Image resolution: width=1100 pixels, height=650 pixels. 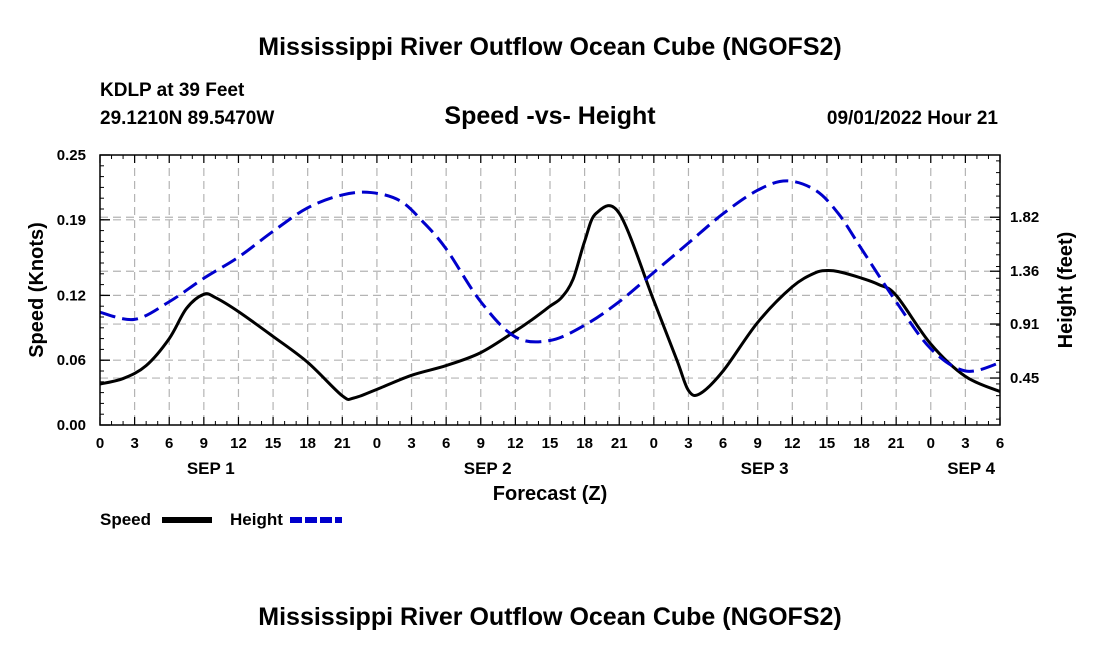 What do you see at coordinates (187, 118) in the screenshot?
I see `location-label: 29.1210N 89.5470W` at bounding box center [187, 118].